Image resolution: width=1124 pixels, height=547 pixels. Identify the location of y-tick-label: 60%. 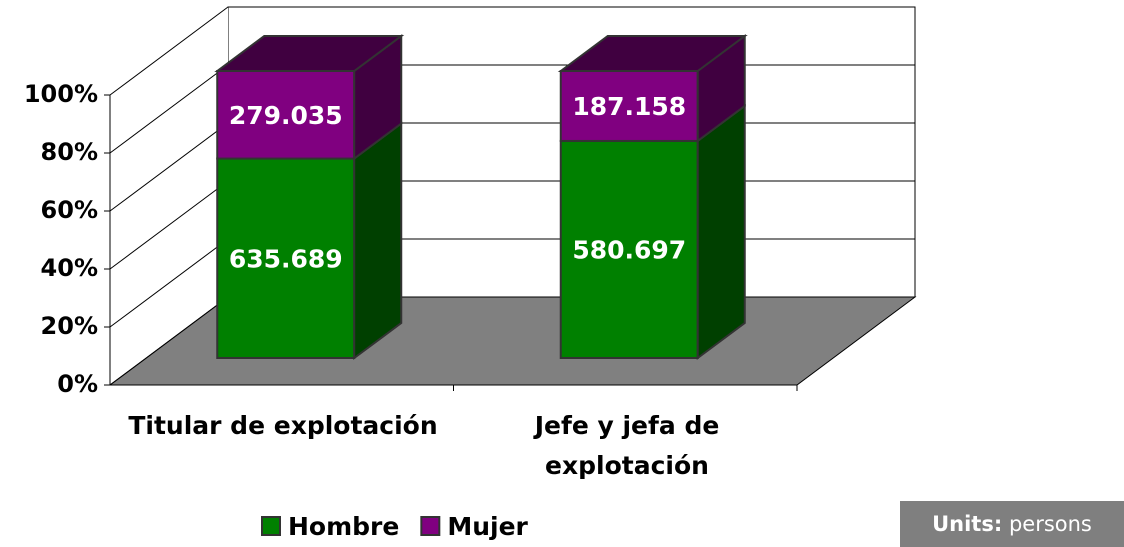
(69, 210).